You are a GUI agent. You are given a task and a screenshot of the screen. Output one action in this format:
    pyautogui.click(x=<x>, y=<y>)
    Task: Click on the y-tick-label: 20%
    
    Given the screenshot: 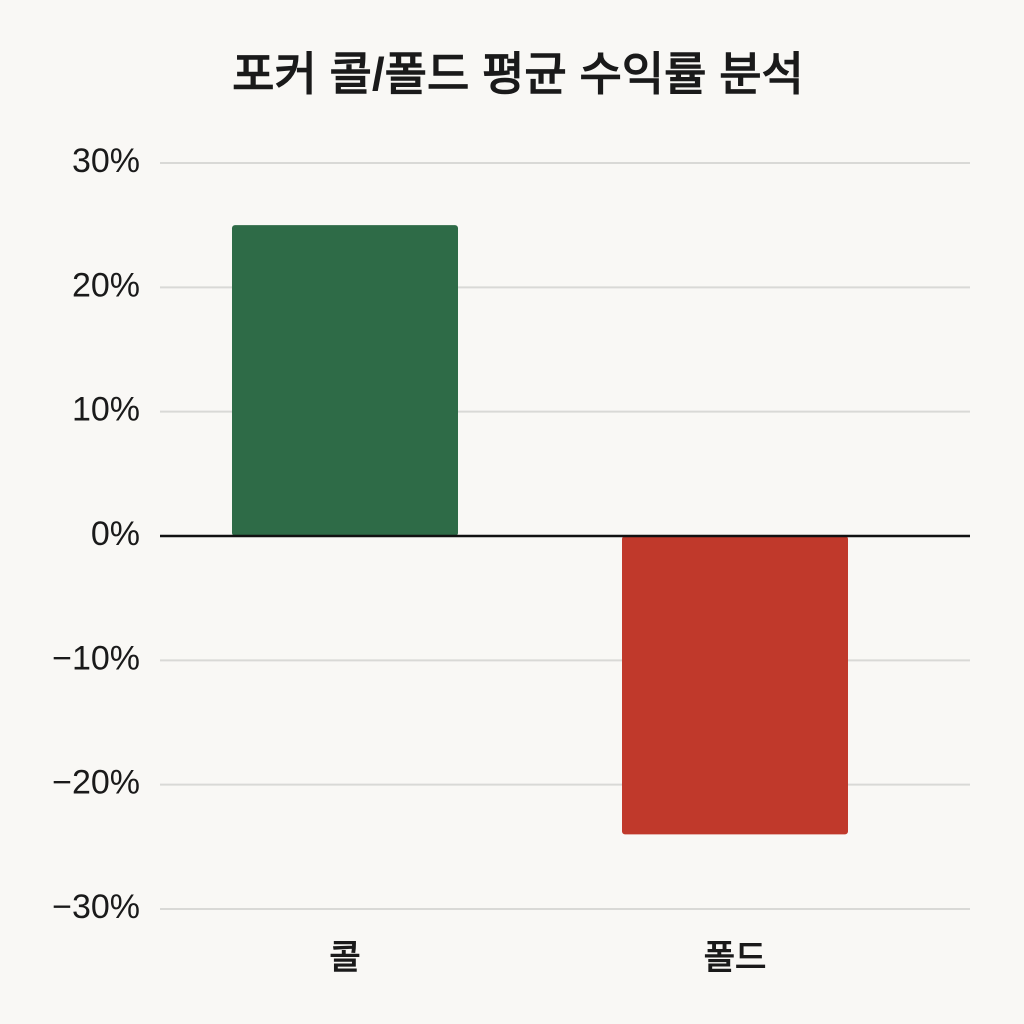 What is the action you would take?
    pyautogui.click(x=106, y=285)
    